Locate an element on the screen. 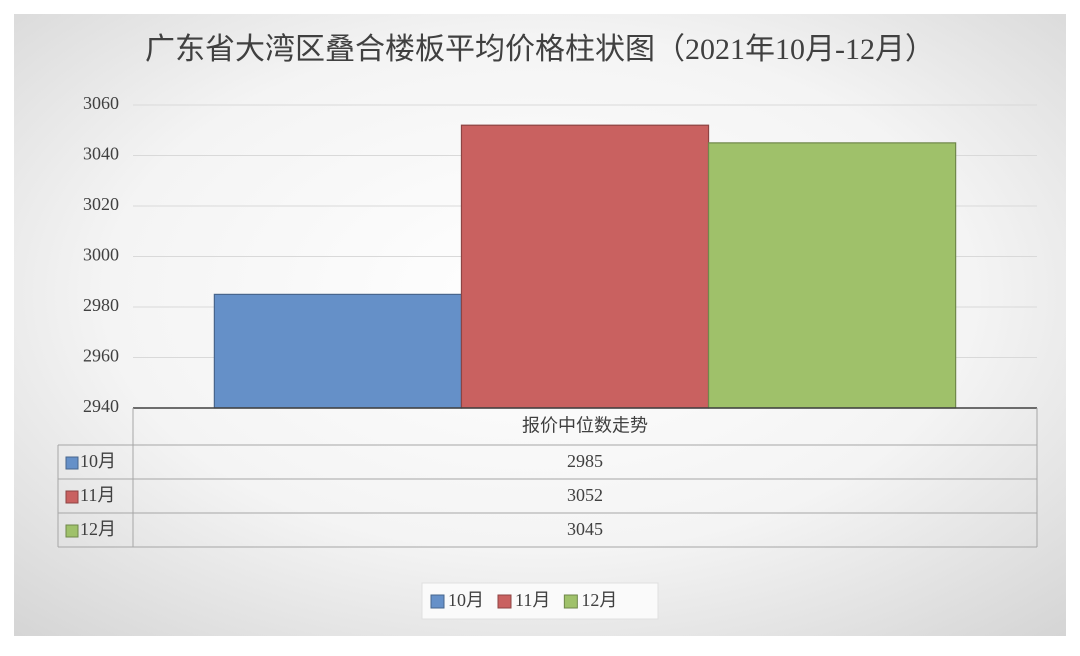 This screenshot has height=656, width=1080. table-row-label: 11月 is located at coordinates (97, 495).